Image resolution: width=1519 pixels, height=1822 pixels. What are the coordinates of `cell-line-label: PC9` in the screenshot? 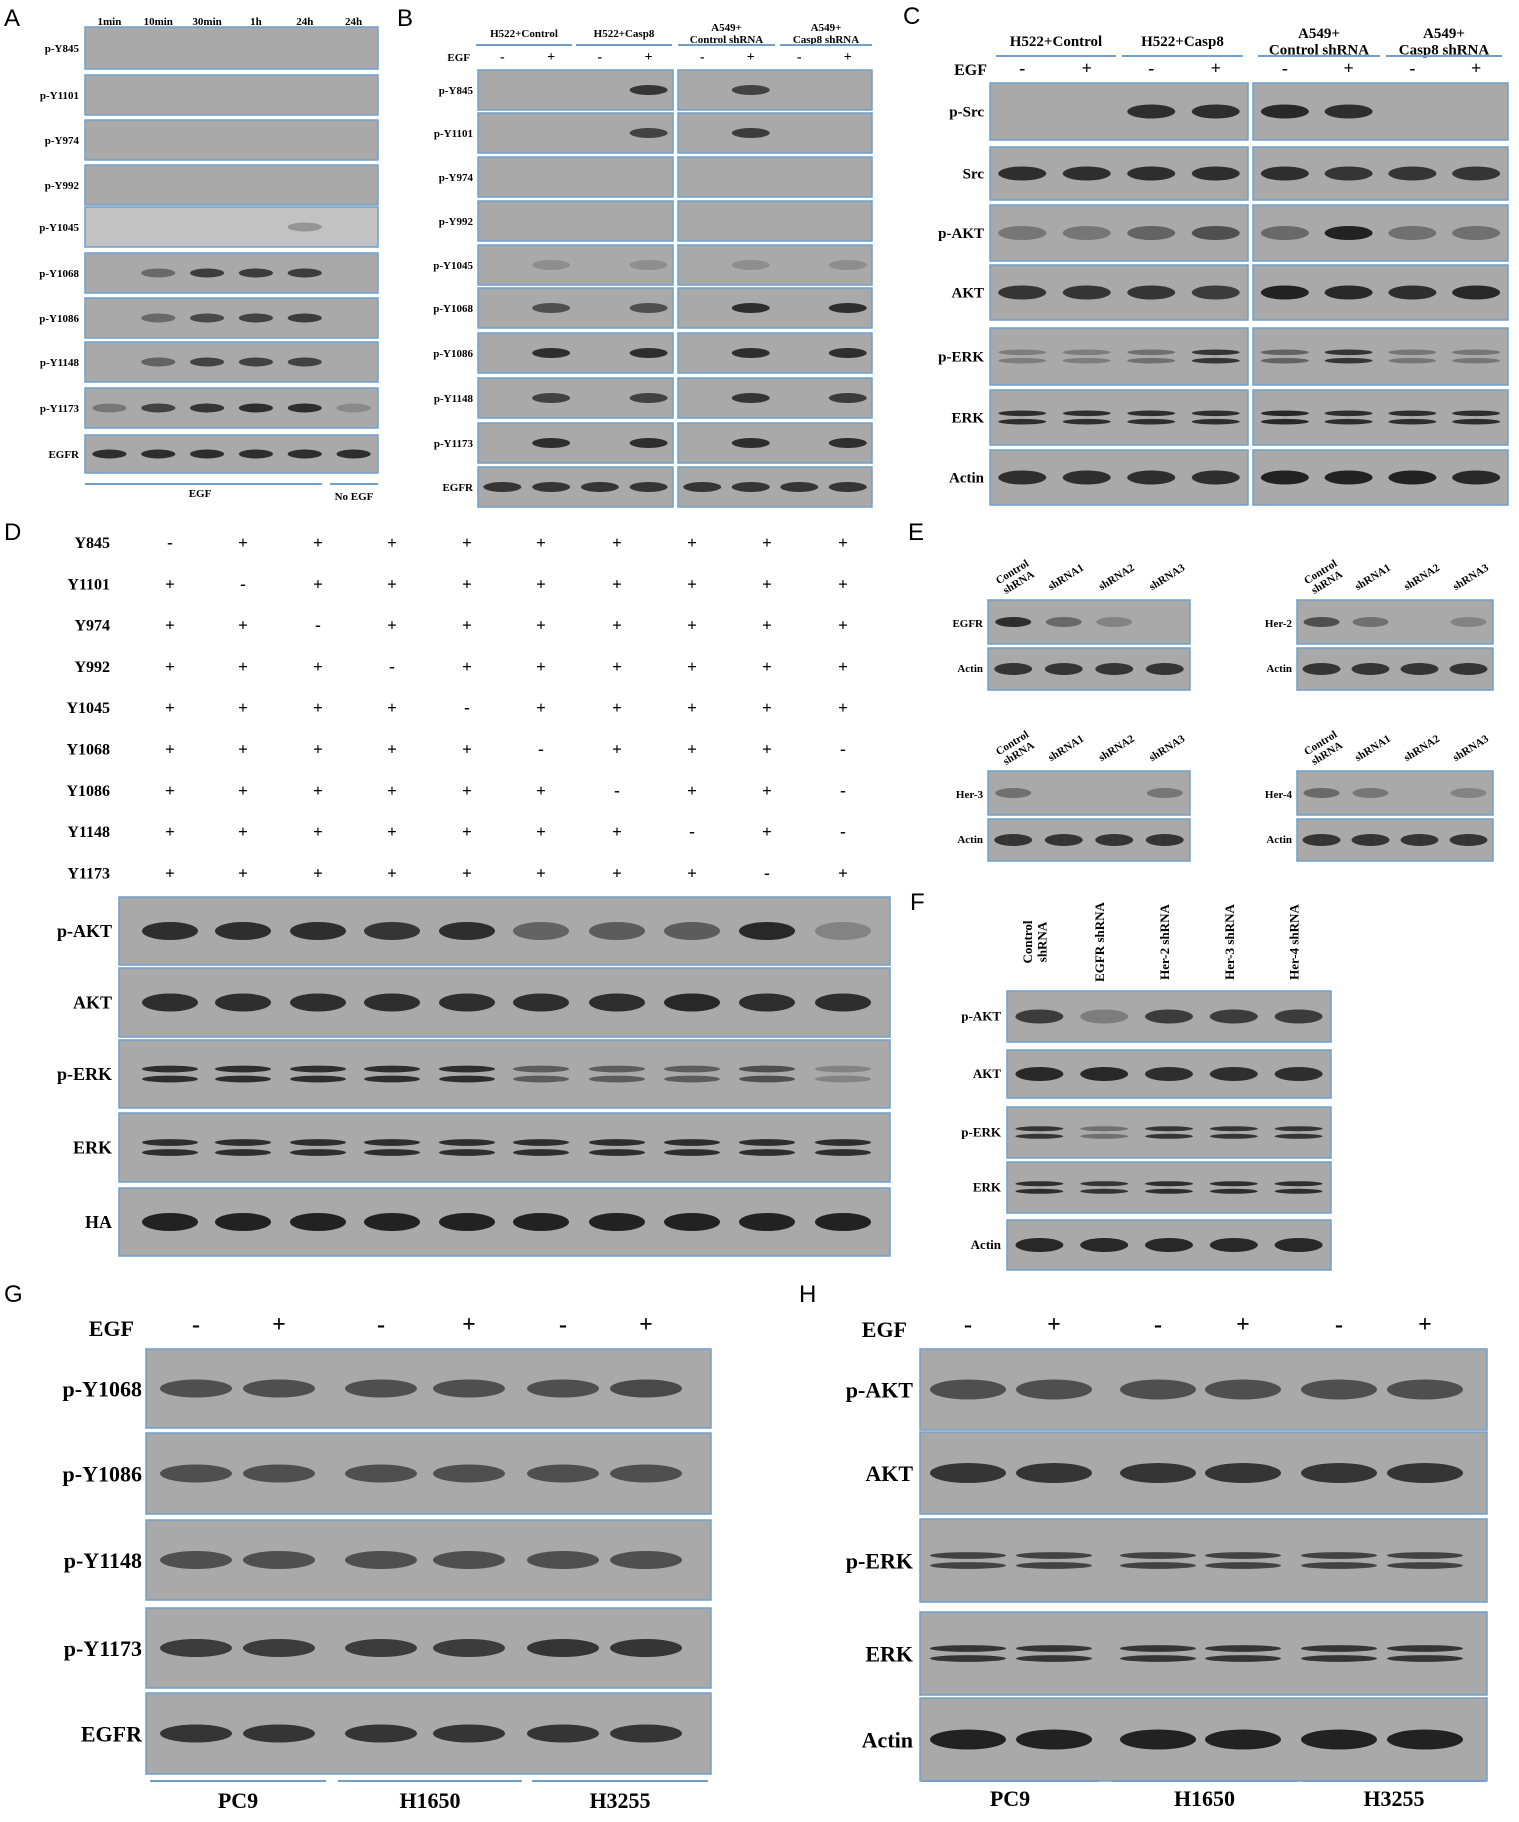 It's located at (238, 1800).